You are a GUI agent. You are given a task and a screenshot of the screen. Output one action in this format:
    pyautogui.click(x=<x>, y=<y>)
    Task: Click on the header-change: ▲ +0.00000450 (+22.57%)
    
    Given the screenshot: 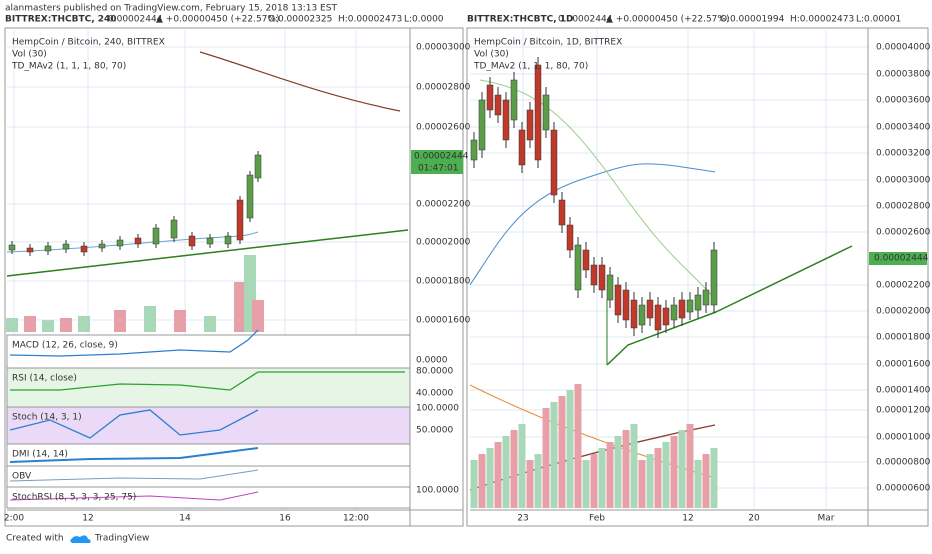 What is the action you would take?
    pyautogui.click(x=667, y=20)
    